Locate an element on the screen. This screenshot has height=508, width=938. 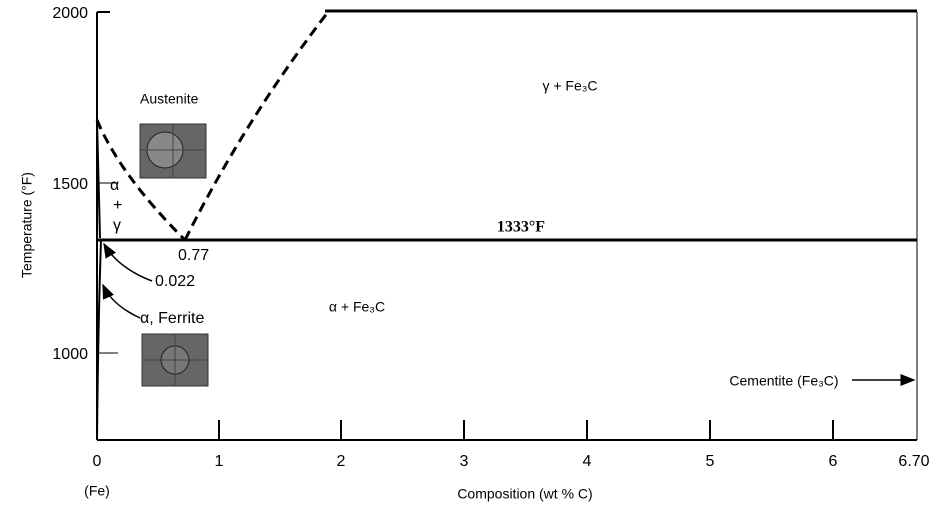
x-axis-label: Composition (wt % C) is located at coordinates (524, 494).